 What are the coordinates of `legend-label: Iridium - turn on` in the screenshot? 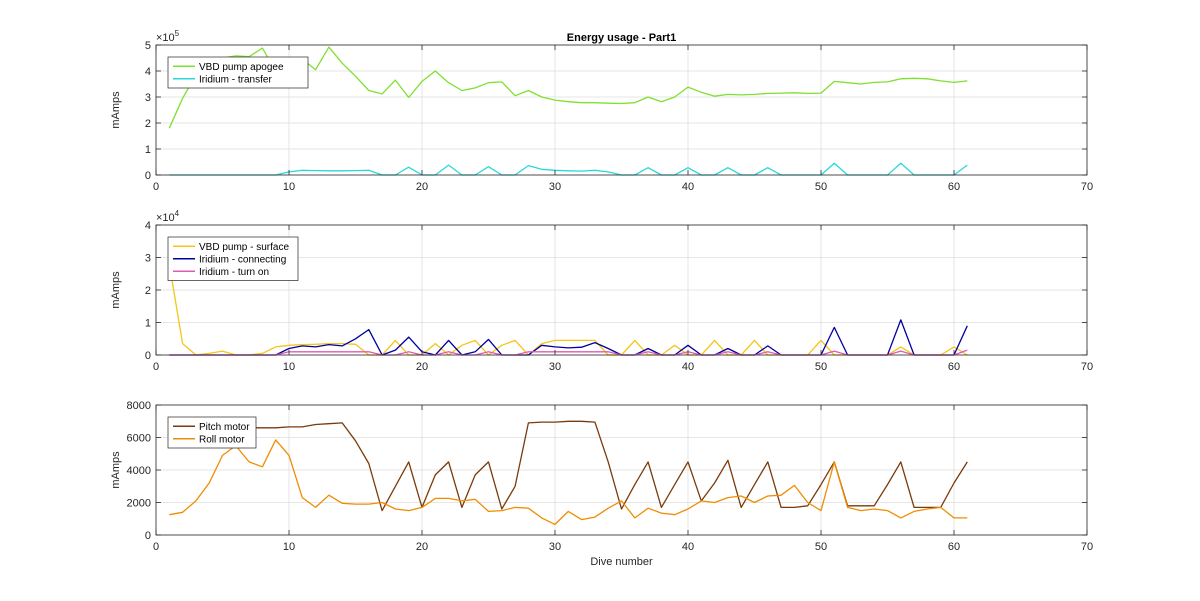 It's located at (234, 272).